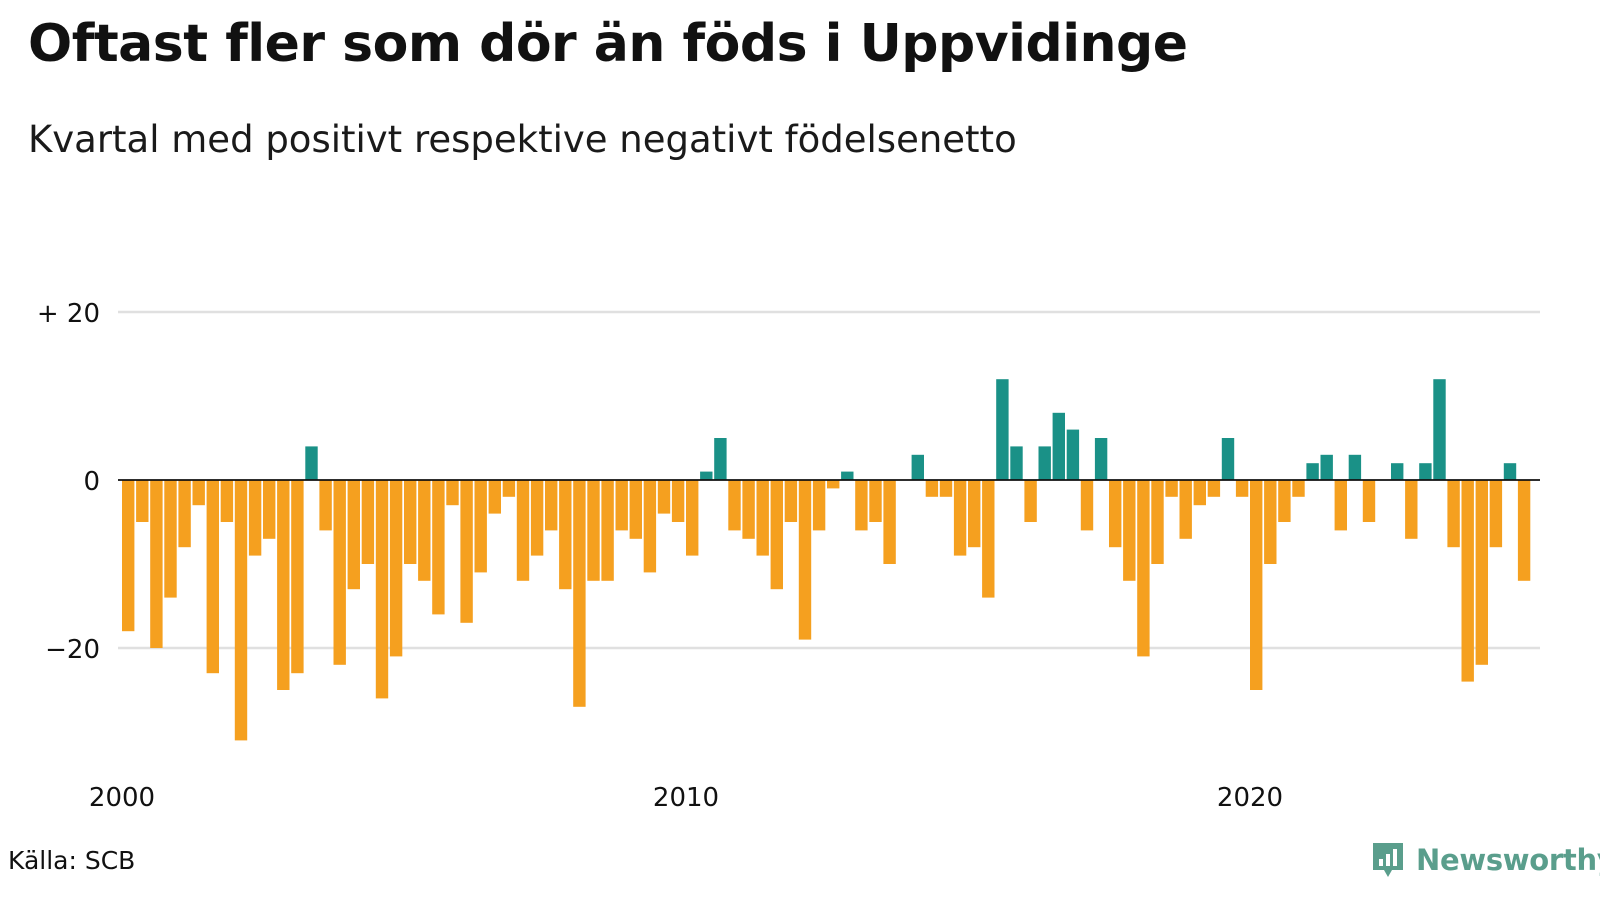 Image resolution: width=1600 pixels, height=900 pixels. What do you see at coordinates (537, 518) in the screenshot?
I see `bar-q30` at bounding box center [537, 518].